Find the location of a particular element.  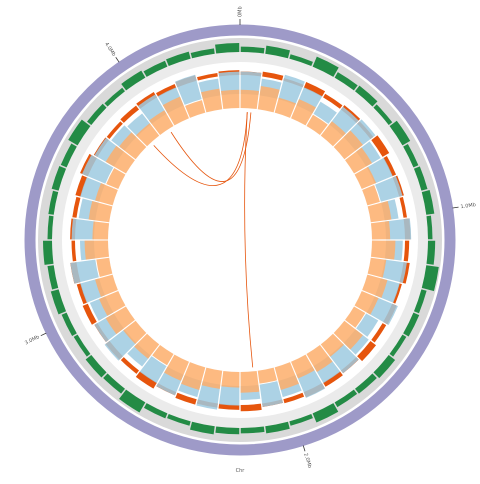

chromosome-label: Chr is located at coordinates (241, 471).